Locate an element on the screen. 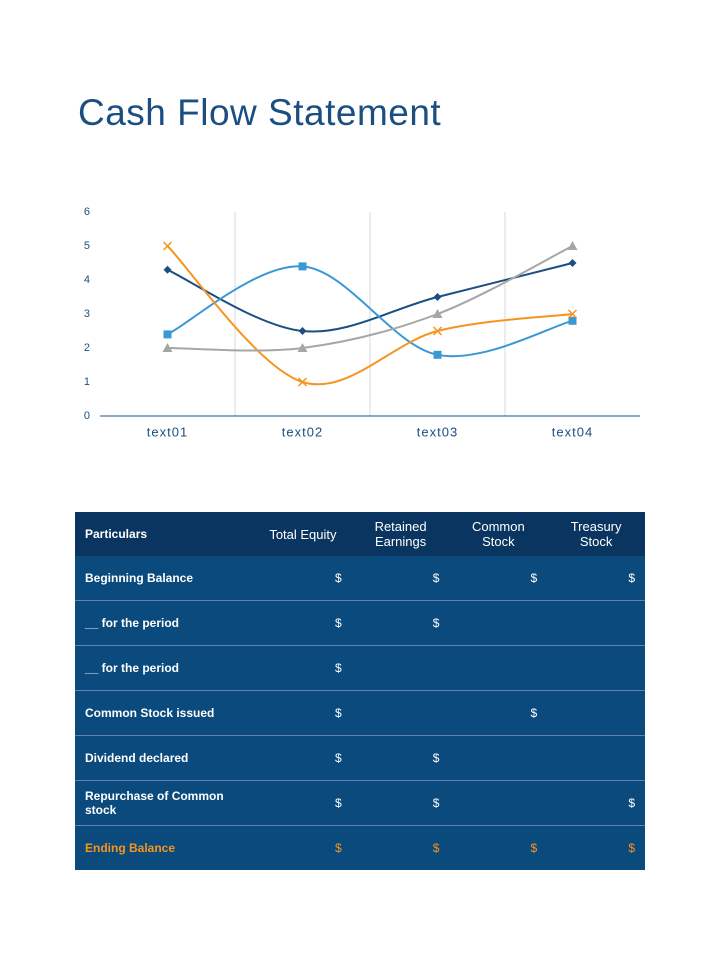 This screenshot has height=960, width=720. y-tick-label: 4 is located at coordinates (87, 280).